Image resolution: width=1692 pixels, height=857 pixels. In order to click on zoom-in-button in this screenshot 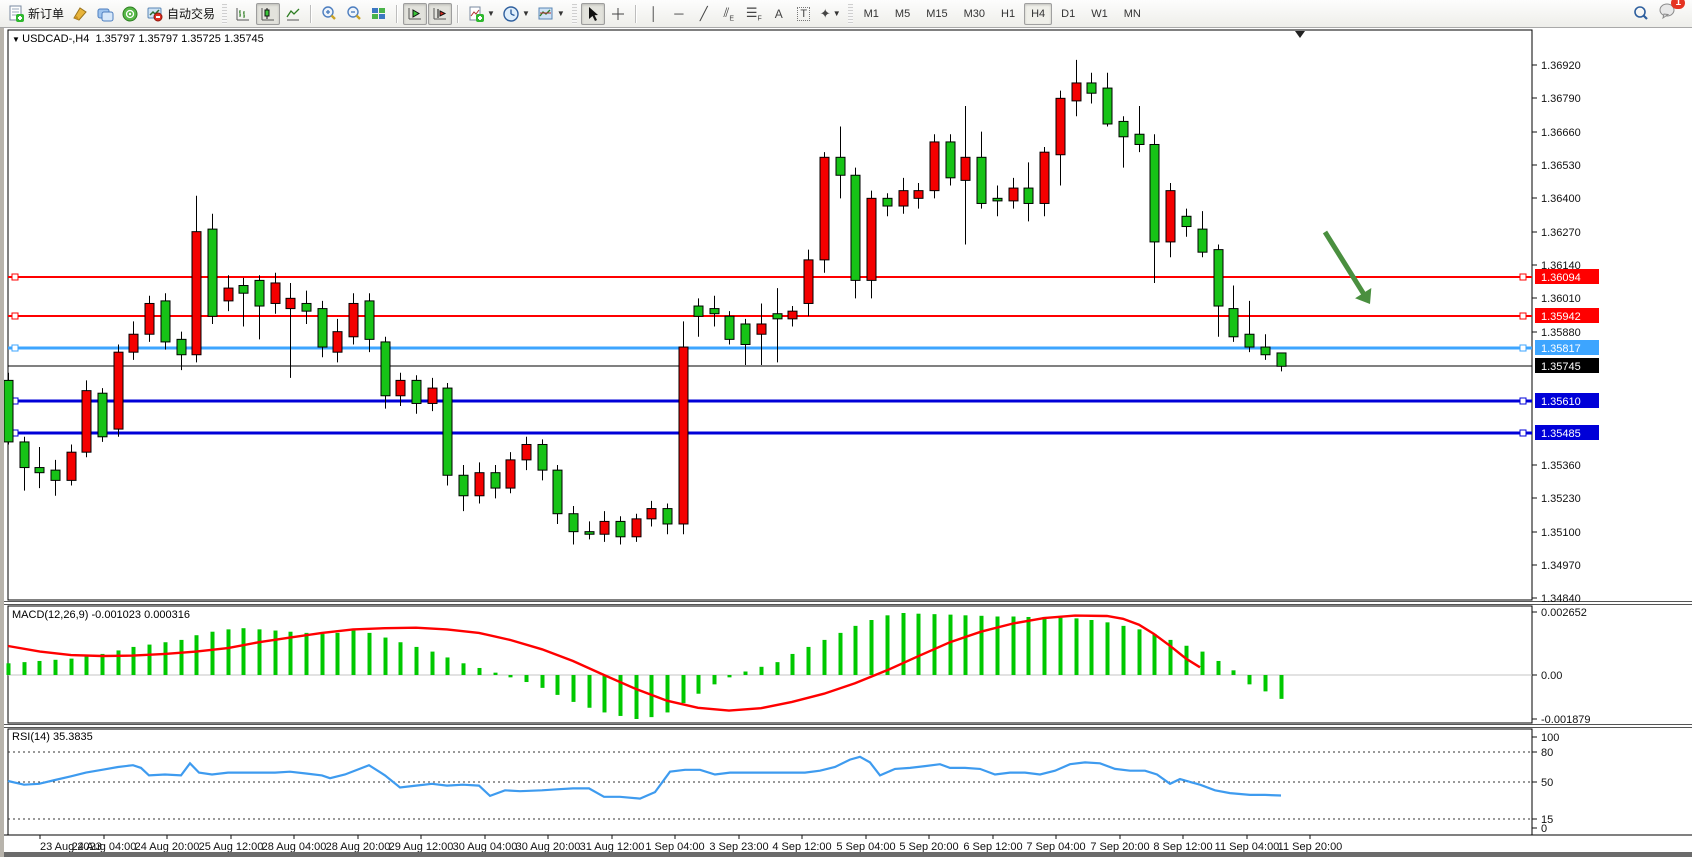, I will do `click(329, 14)`.